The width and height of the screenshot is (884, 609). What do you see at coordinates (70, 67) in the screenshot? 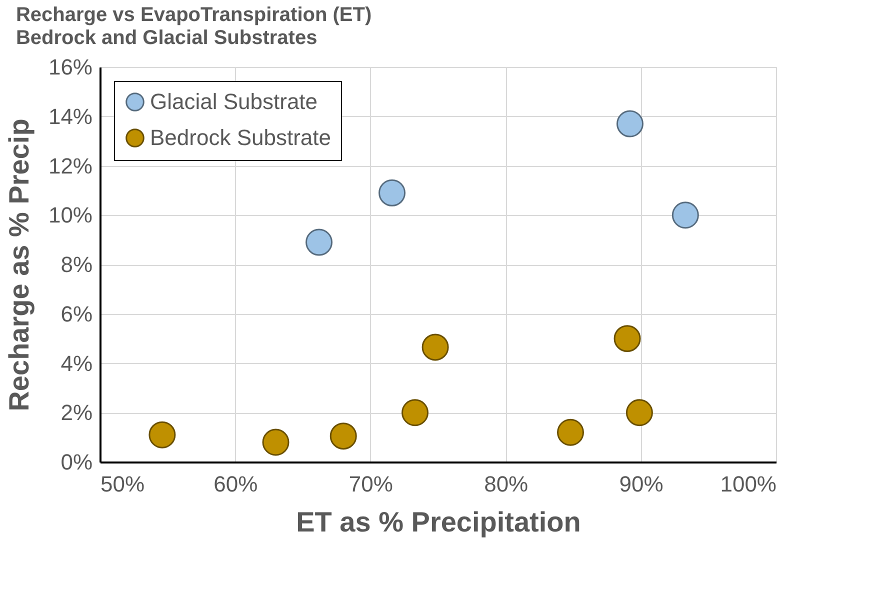
I see `y-tick-label: 16%` at bounding box center [70, 67].